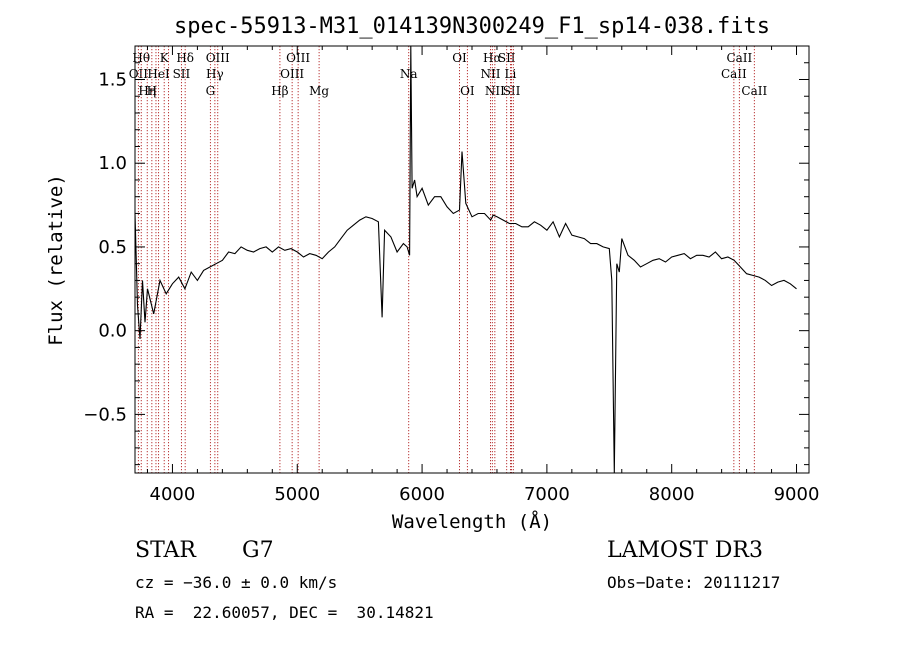 The image size is (900, 649). I want to click on y-axis-label: Flux (relative), so click(56, 260).